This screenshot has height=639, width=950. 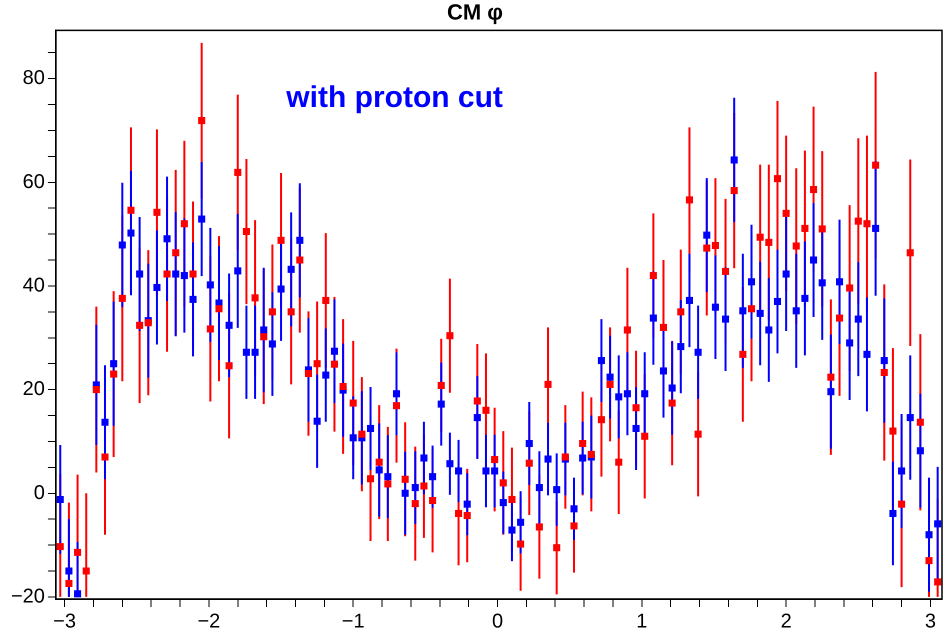 What do you see at coordinates (498, 621) in the screenshot?
I see `x-tick-label: 0` at bounding box center [498, 621].